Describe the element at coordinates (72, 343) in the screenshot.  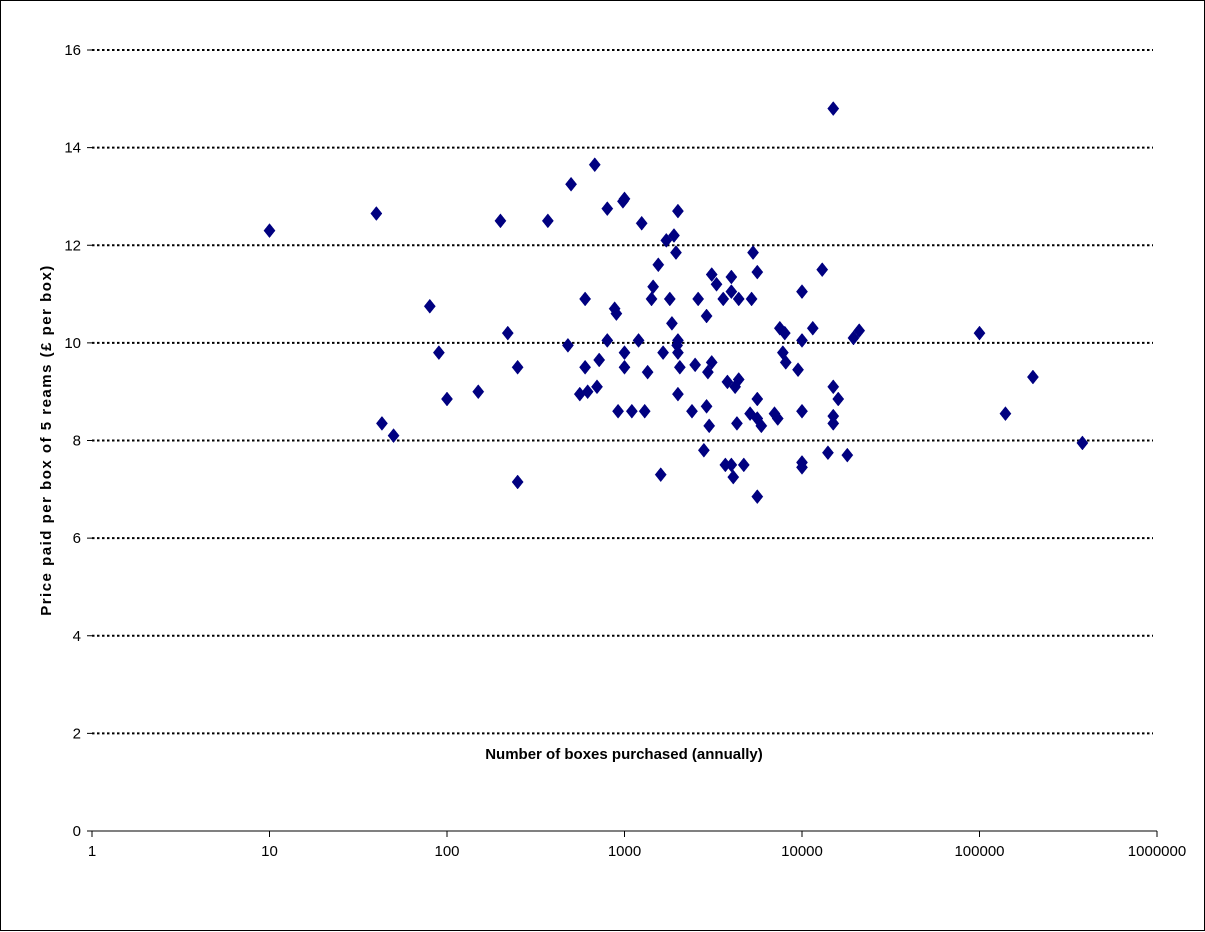
I see `y-tick-label: 10` at that location.